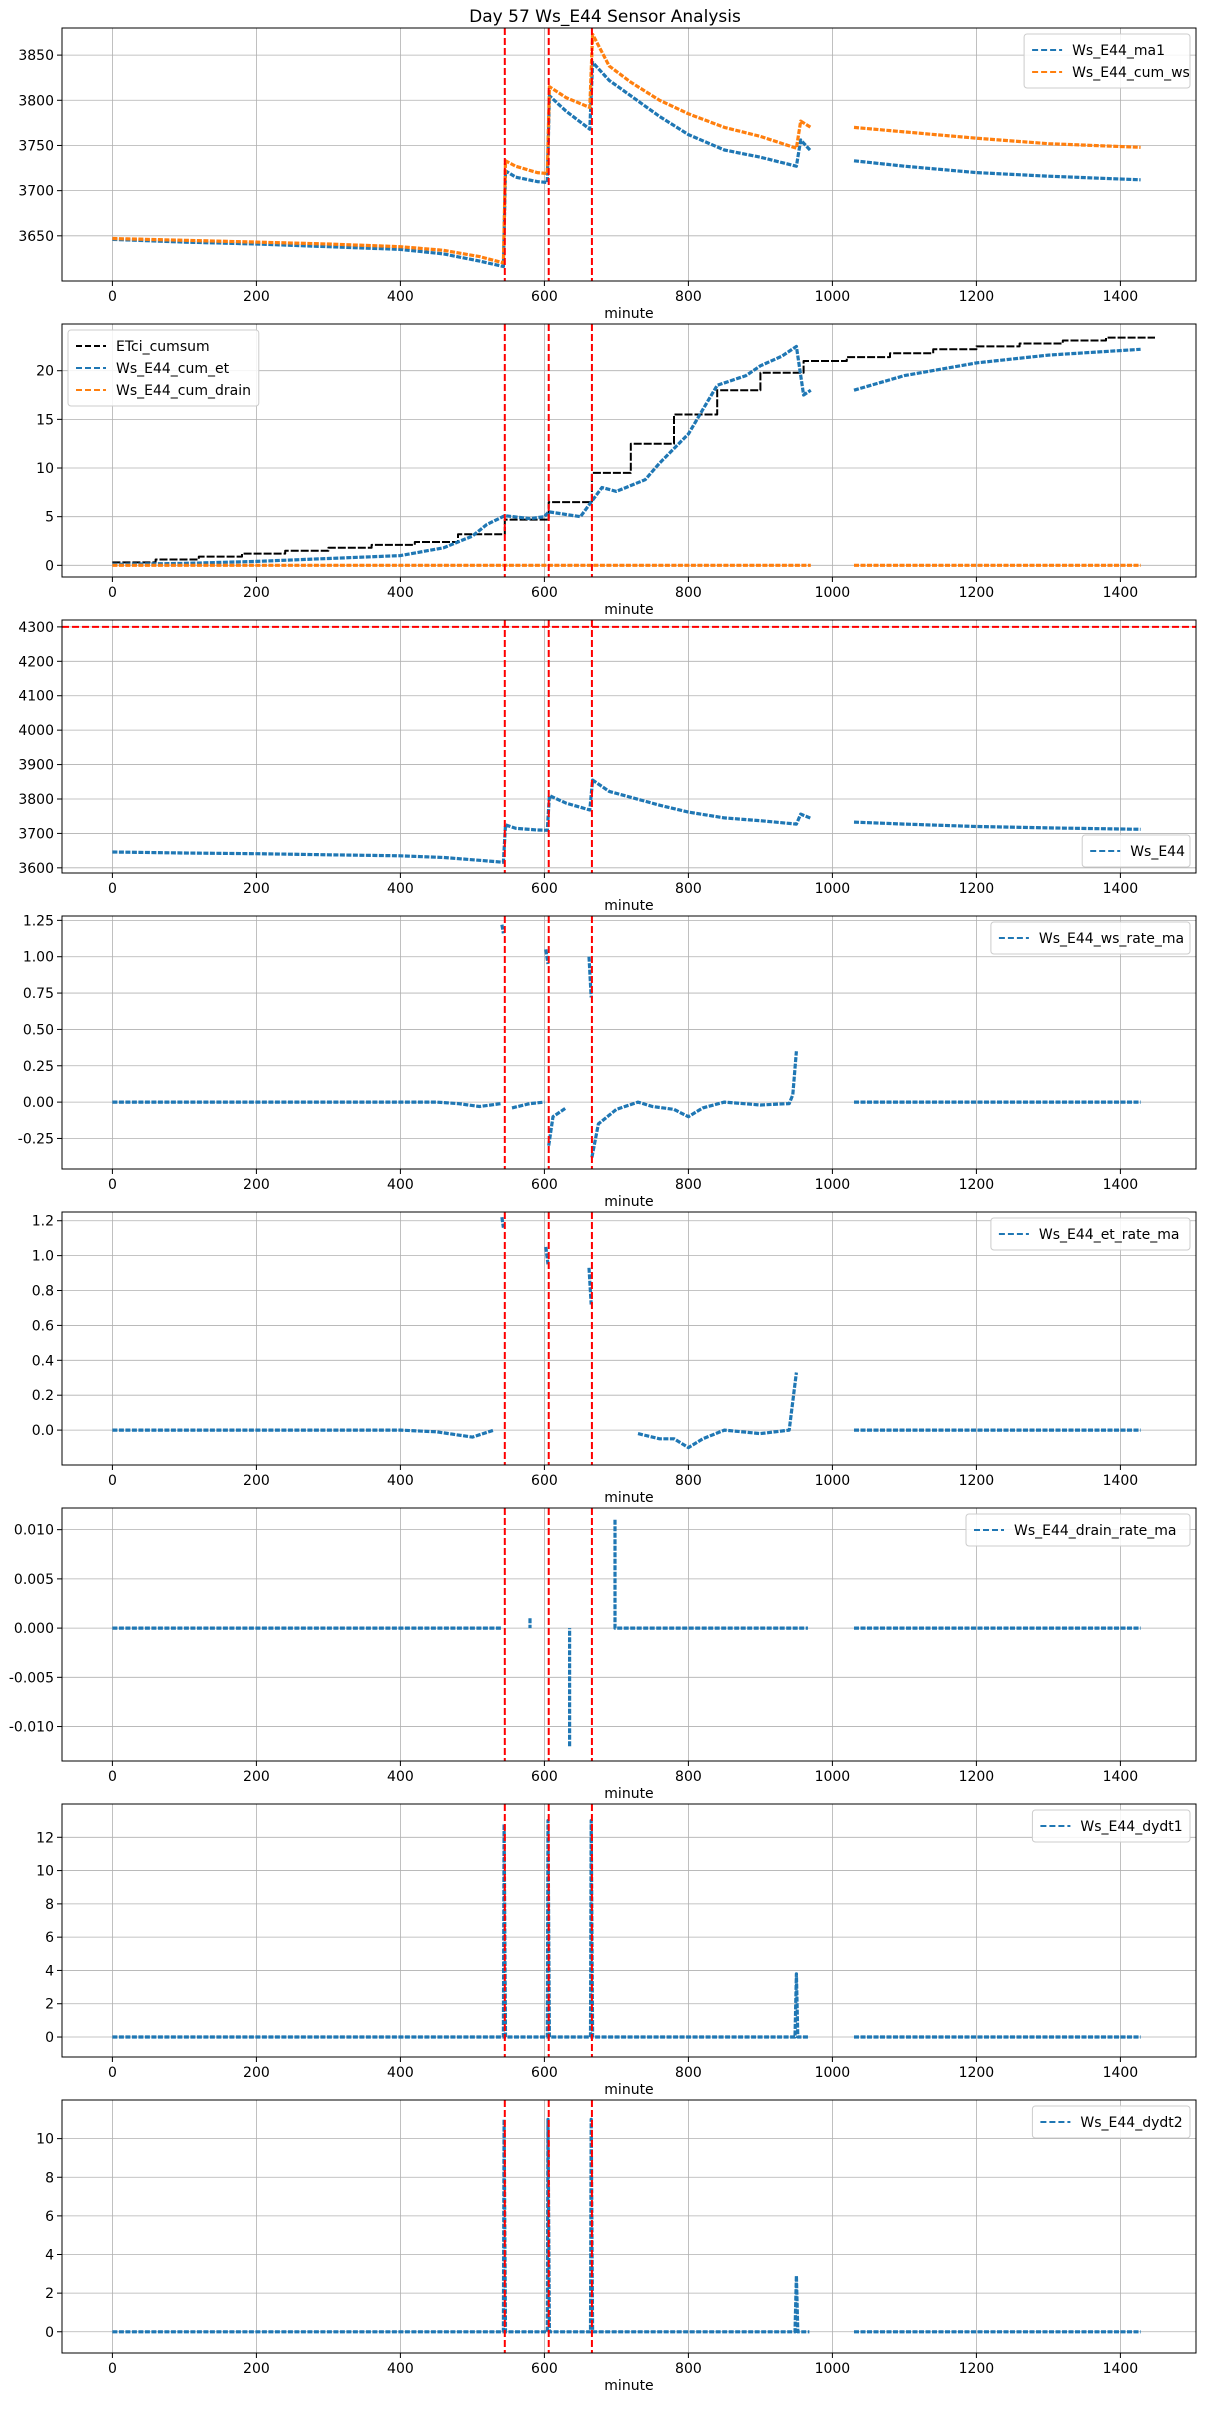 The height and width of the screenshot is (2411, 1211). Describe the element at coordinates (43, 1257) in the screenshot. I see `y-tick-label: 1.0` at that location.